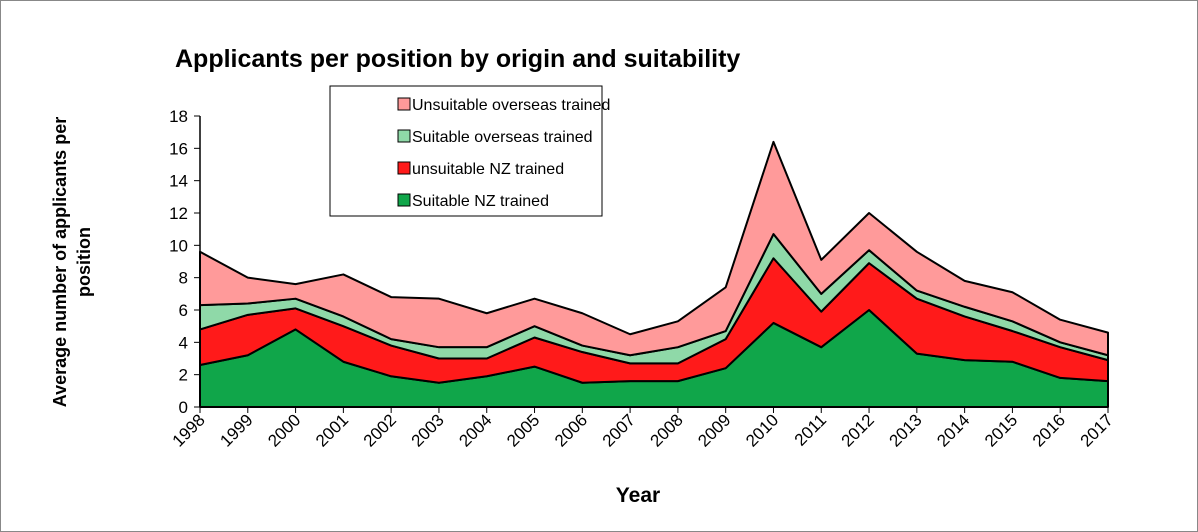 This screenshot has width=1198, height=532. Describe the element at coordinates (178, 116) in the screenshot. I see `y-tick-label: 18` at that location.